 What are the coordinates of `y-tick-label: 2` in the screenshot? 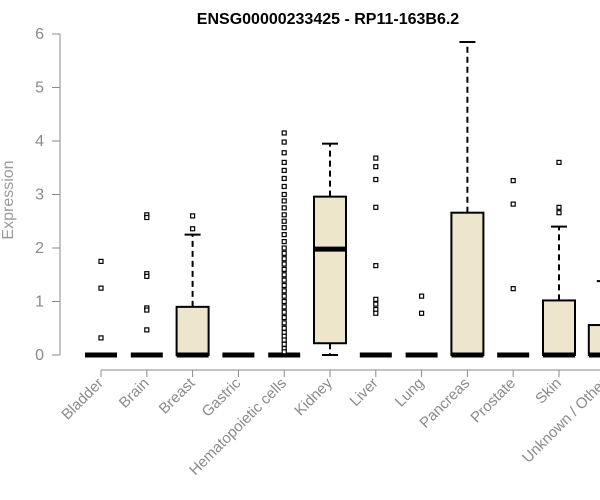 It's located at (39, 248).